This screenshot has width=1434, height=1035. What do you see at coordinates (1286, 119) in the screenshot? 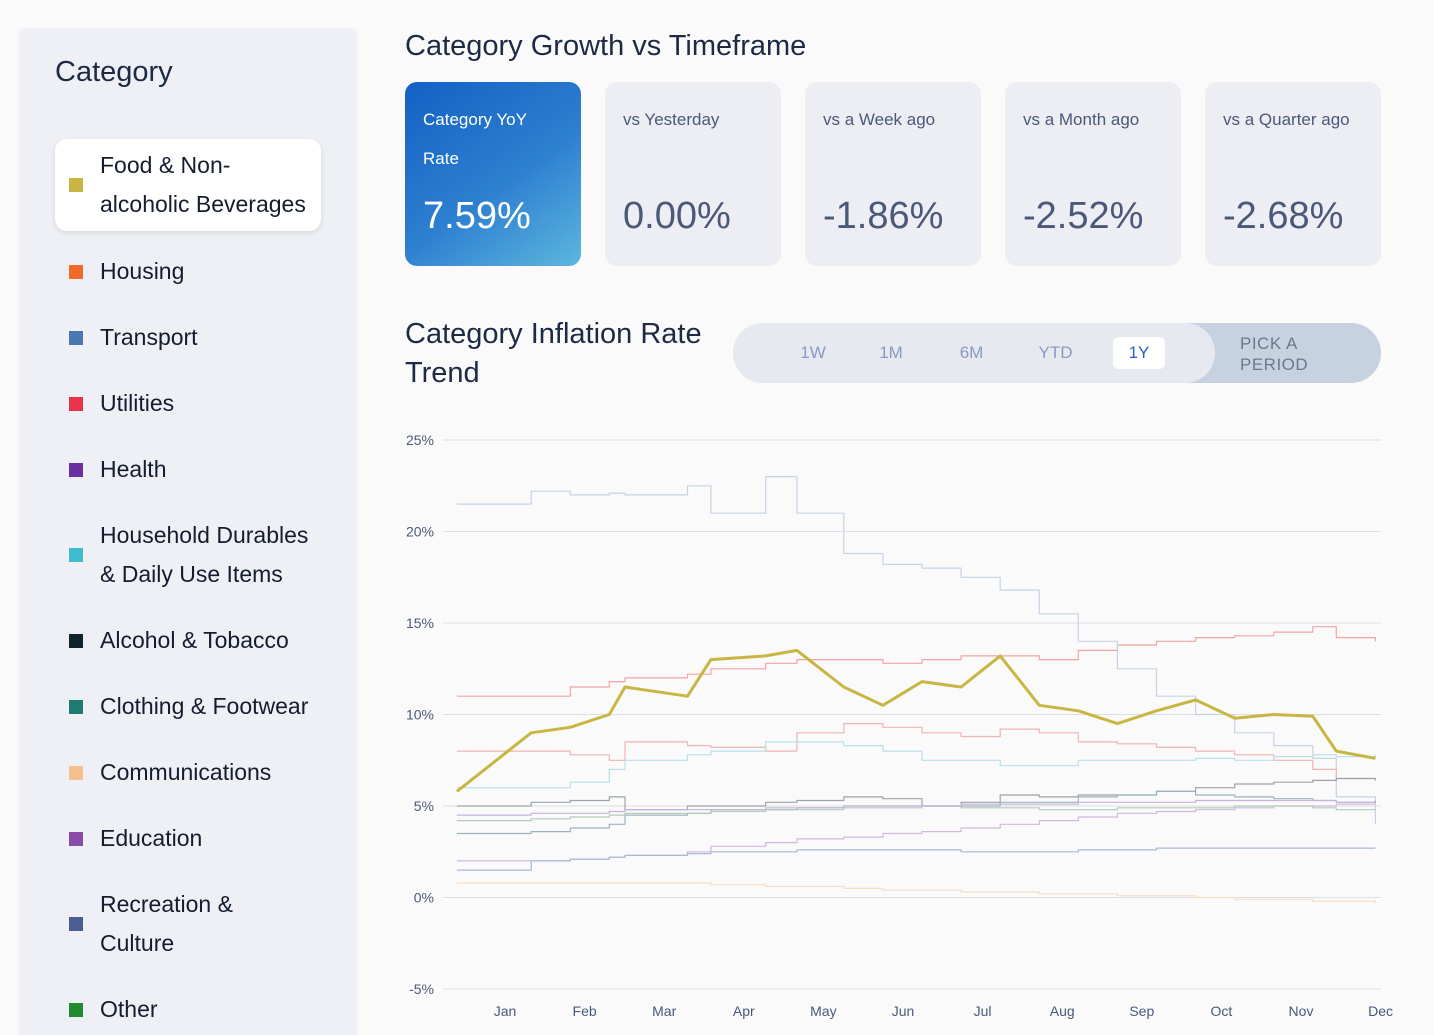
I see `kpi-card-label: vs a Quarter ago` at bounding box center [1286, 119].